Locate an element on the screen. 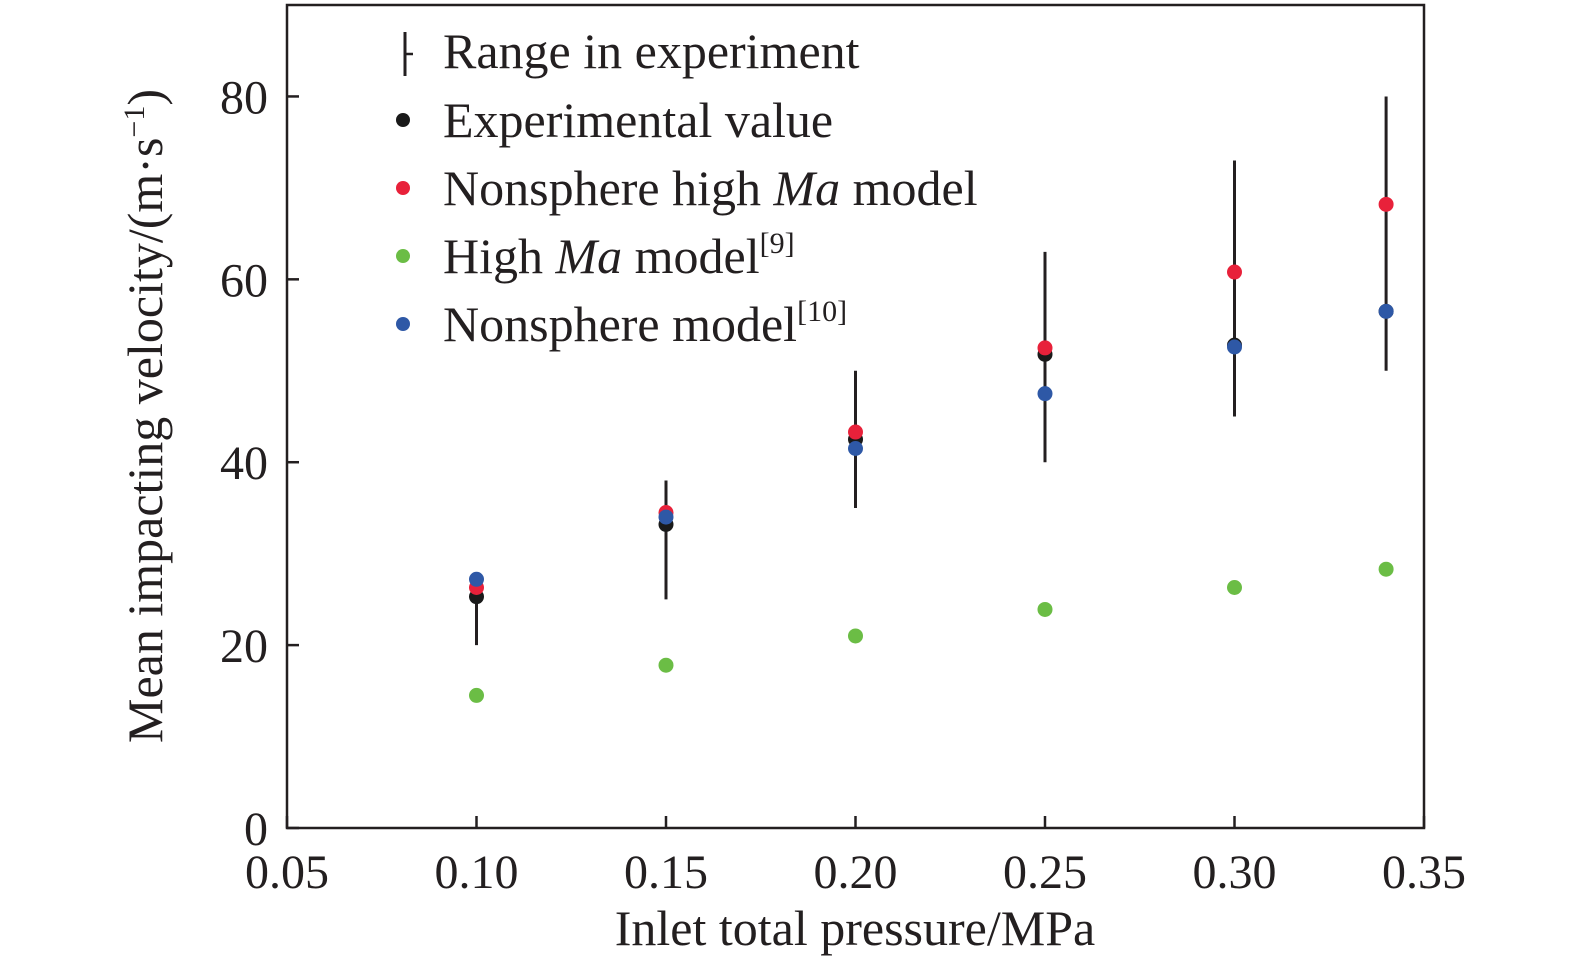 This screenshot has width=1575, height=972. legend-label-range: Range in experiment is located at coordinates (651, 51).